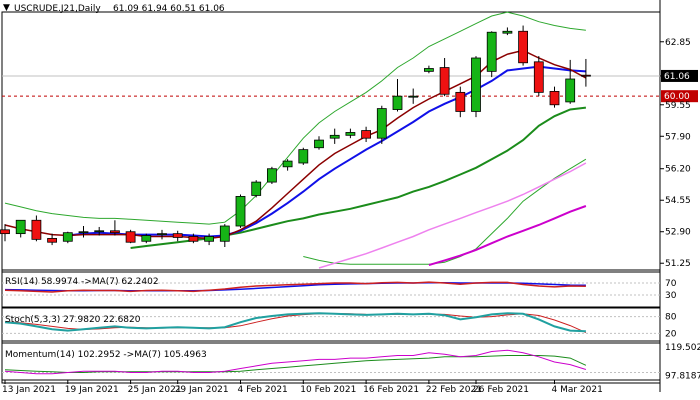 The width and height of the screenshot is (700, 400). What do you see at coordinates (677, 97) in the screenshot?
I see `level-label: 60.00` at bounding box center [677, 97].